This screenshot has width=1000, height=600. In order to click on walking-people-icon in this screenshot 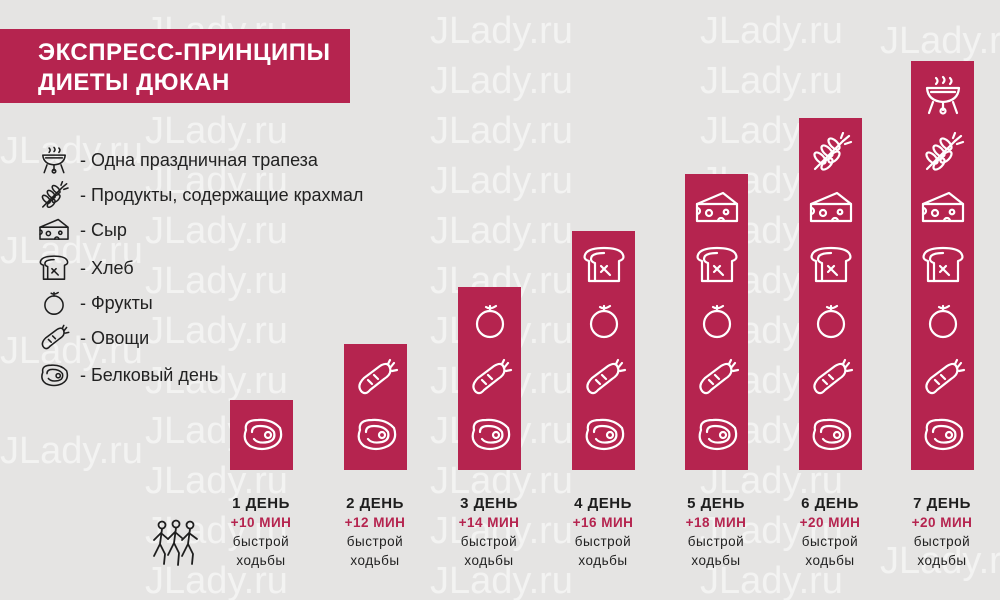, I will do `click(176, 544)`.